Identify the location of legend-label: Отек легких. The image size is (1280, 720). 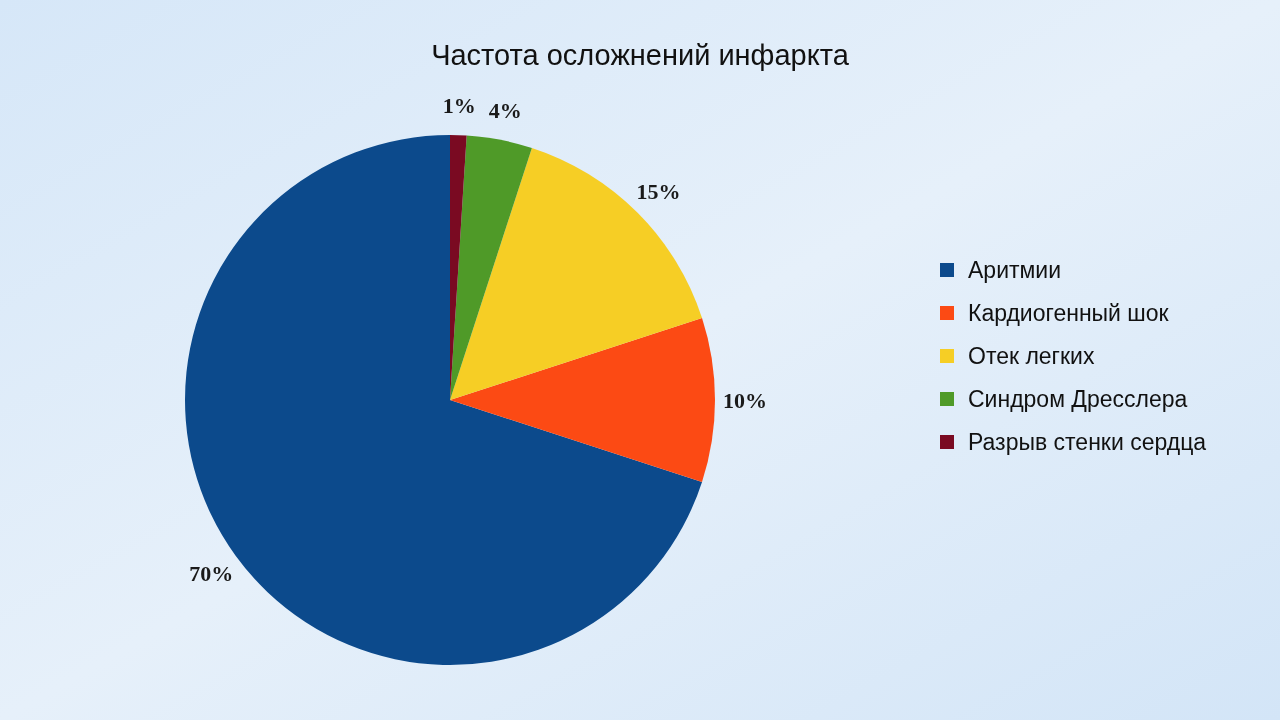
(1031, 356).